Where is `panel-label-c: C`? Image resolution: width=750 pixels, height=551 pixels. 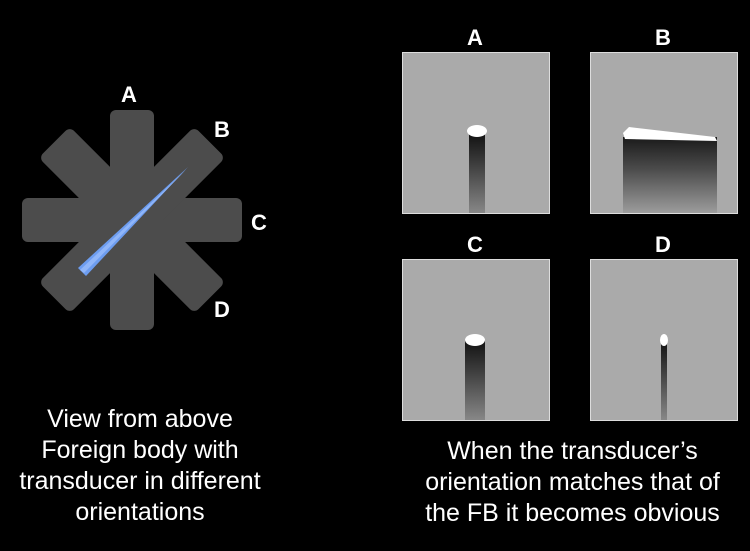
panel-label-c: C is located at coordinates (475, 244).